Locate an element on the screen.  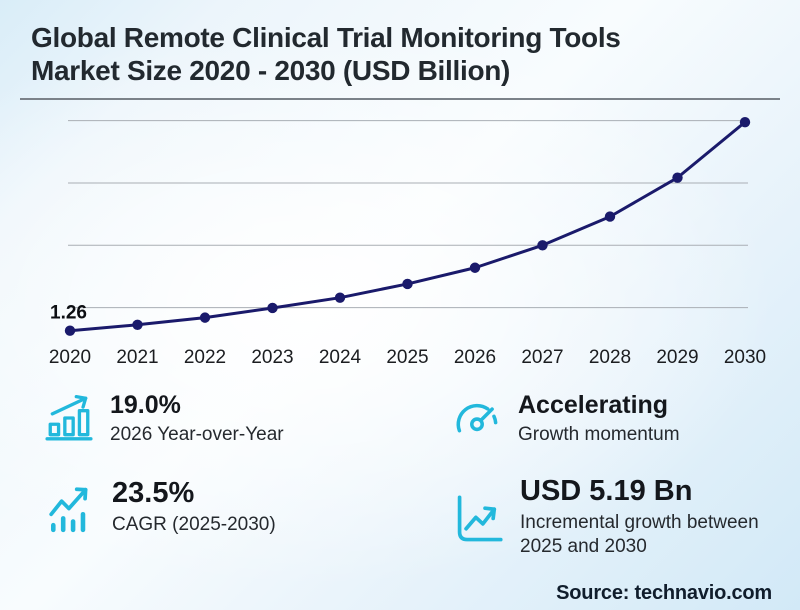
bar-chart-rising-icon is located at coordinates (69, 417).